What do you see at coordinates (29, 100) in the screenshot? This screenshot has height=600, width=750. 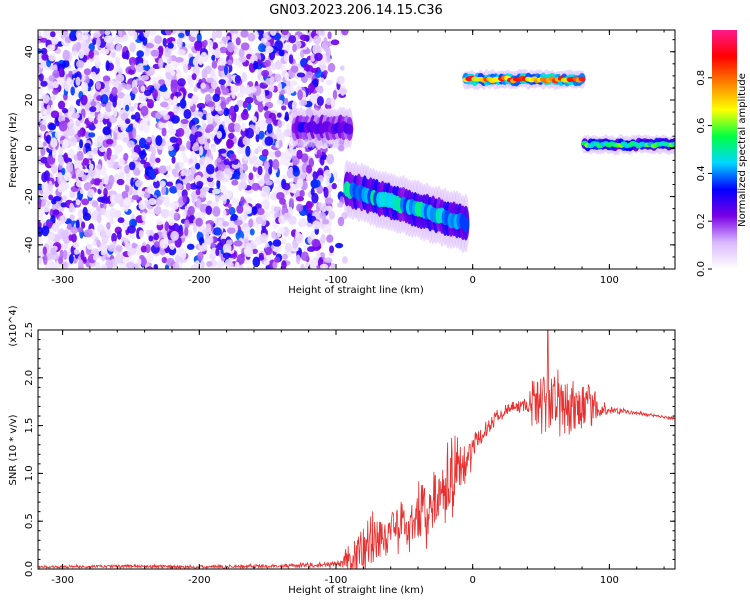 I see `spectrogram-y-tick-label: 20` at bounding box center [29, 100].